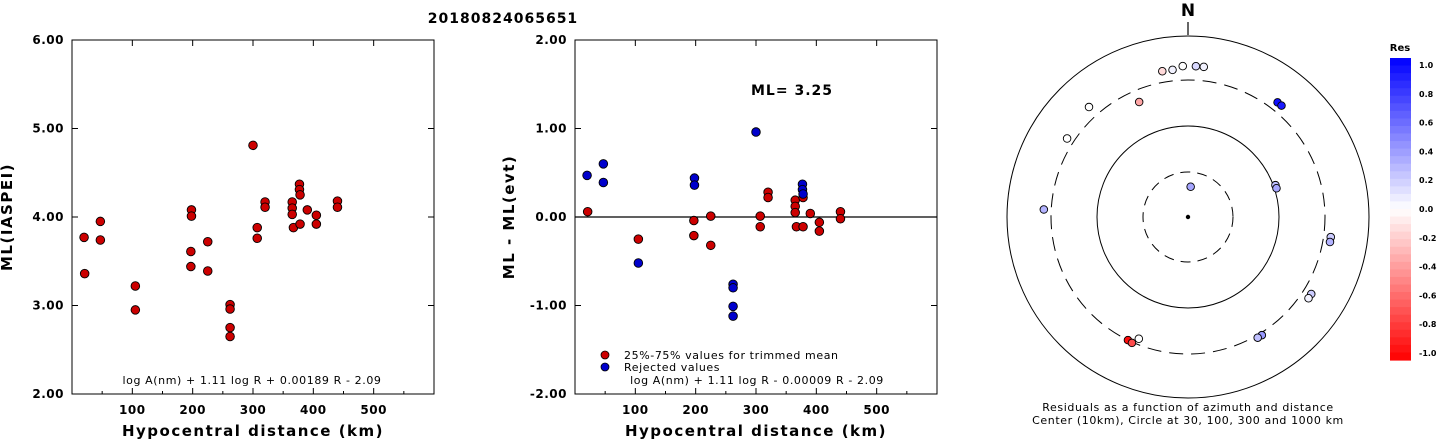 The width and height of the screenshot is (1437, 441). What do you see at coordinates (672, 367) in the screenshot?
I see `legend-blue-label: Rejected values` at bounding box center [672, 367].